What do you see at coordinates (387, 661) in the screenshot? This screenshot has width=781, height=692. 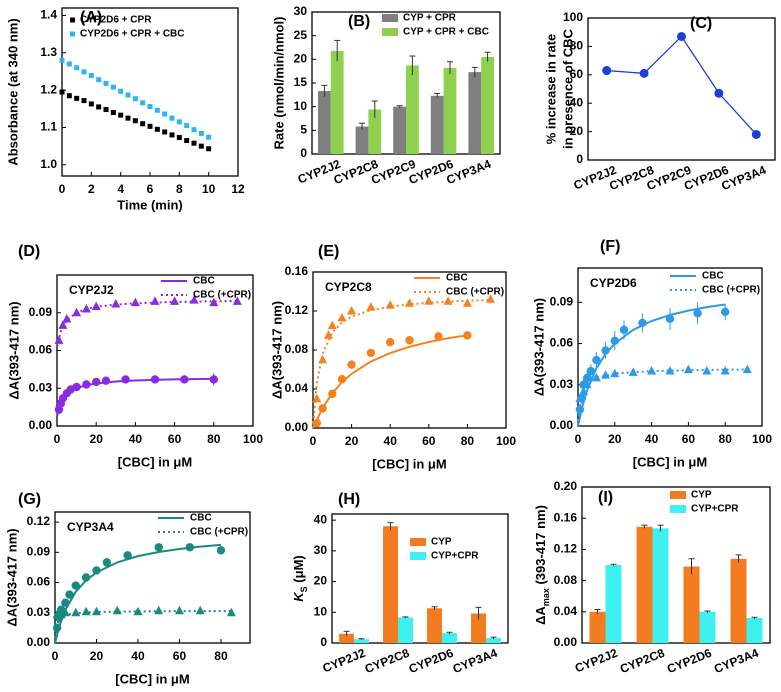 I see `x-tick-label: CYP2C8` at bounding box center [387, 661].